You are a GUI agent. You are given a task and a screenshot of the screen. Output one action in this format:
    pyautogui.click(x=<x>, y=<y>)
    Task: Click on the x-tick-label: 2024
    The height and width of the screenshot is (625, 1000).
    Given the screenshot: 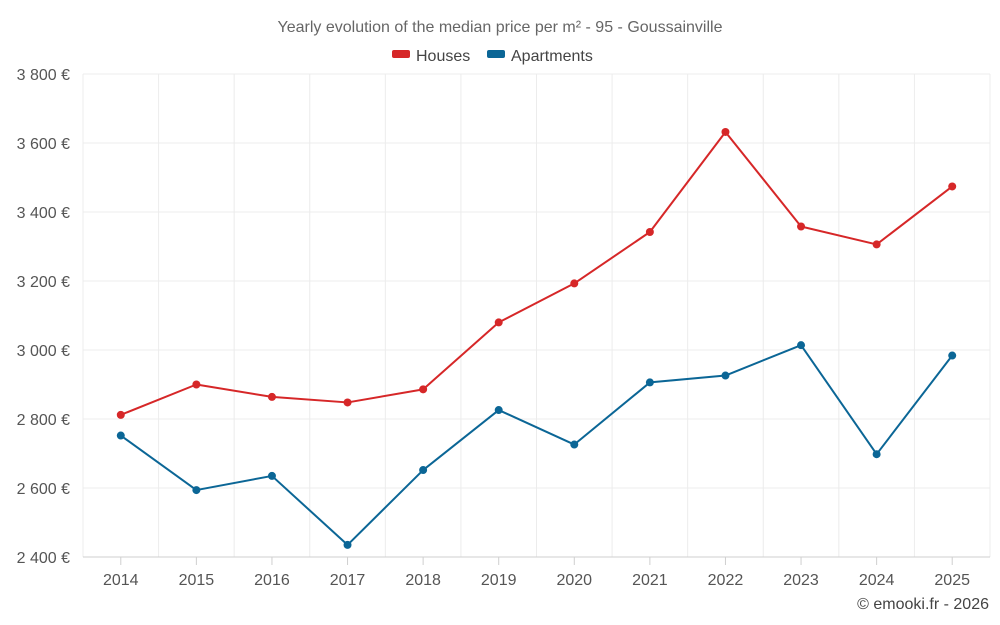 What is the action you would take?
    pyautogui.click(x=877, y=580)
    